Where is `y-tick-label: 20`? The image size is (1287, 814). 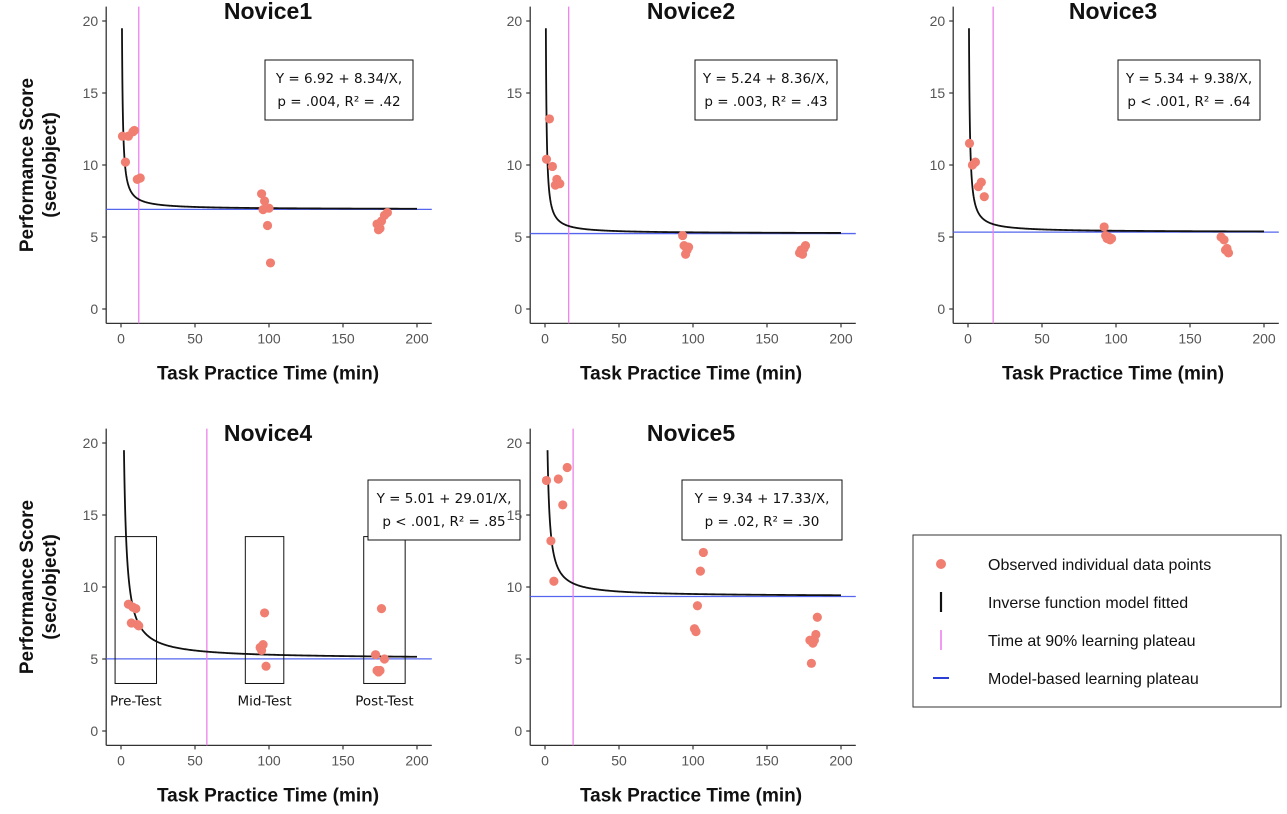 y-tick-label: 20 is located at coordinates (515, 21).